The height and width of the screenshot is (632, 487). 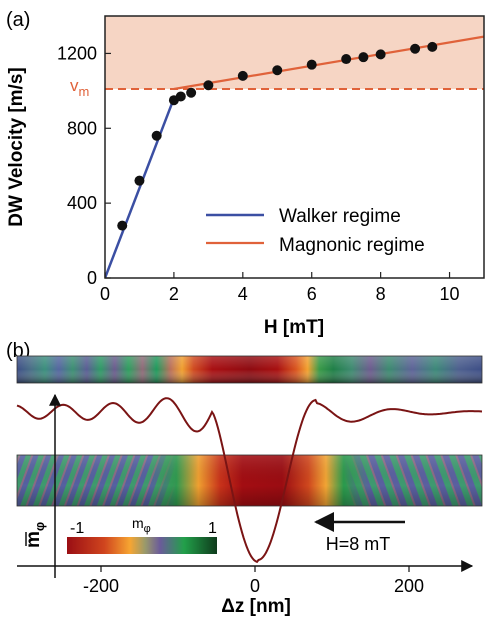 I want to click on x-axis-b-ticks: -200 0 200, so click(x=253, y=581).